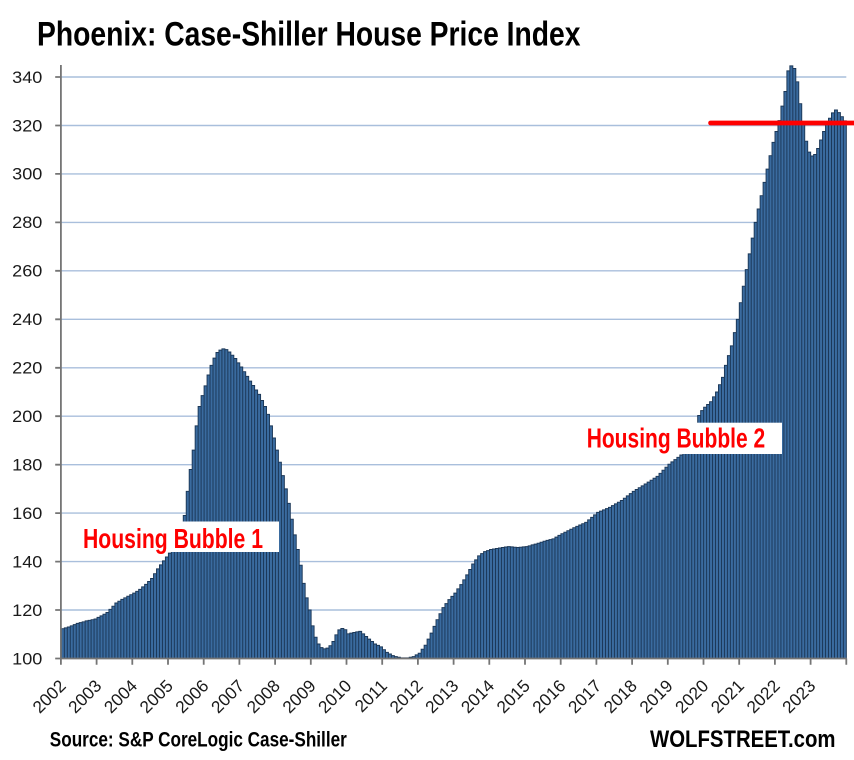 The width and height of the screenshot is (854, 760). Describe the element at coordinates (27, 561) in the screenshot. I see `svg-text: 140` at that location.